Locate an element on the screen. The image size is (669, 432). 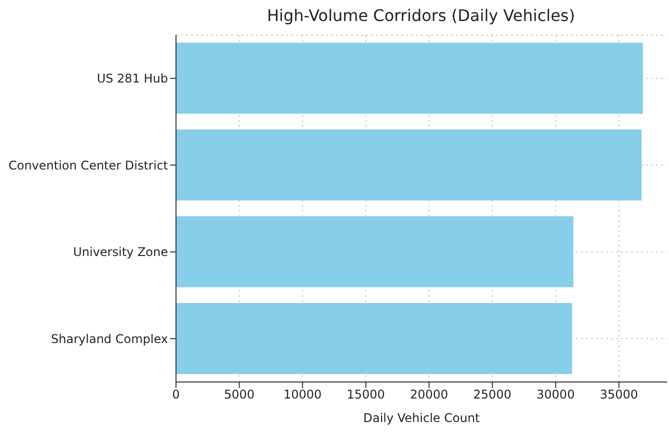
y-tick-label: Convention Center District is located at coordinates (88, 165).